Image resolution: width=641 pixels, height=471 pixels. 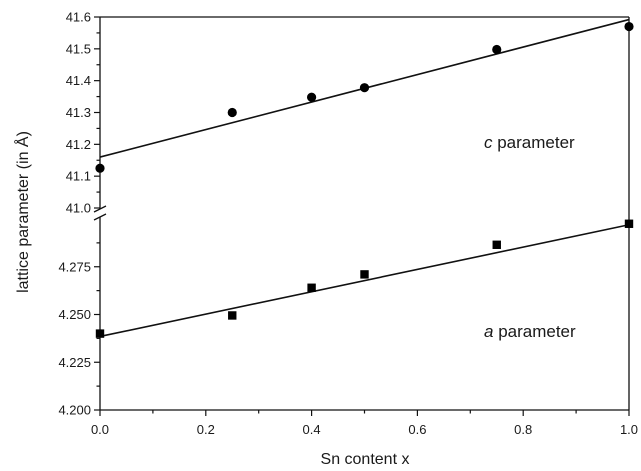 What do you see at coordinates (417, 429) in the screenshot?
I see `x-tick-label: 0.6` at bounding box center [417, 429].